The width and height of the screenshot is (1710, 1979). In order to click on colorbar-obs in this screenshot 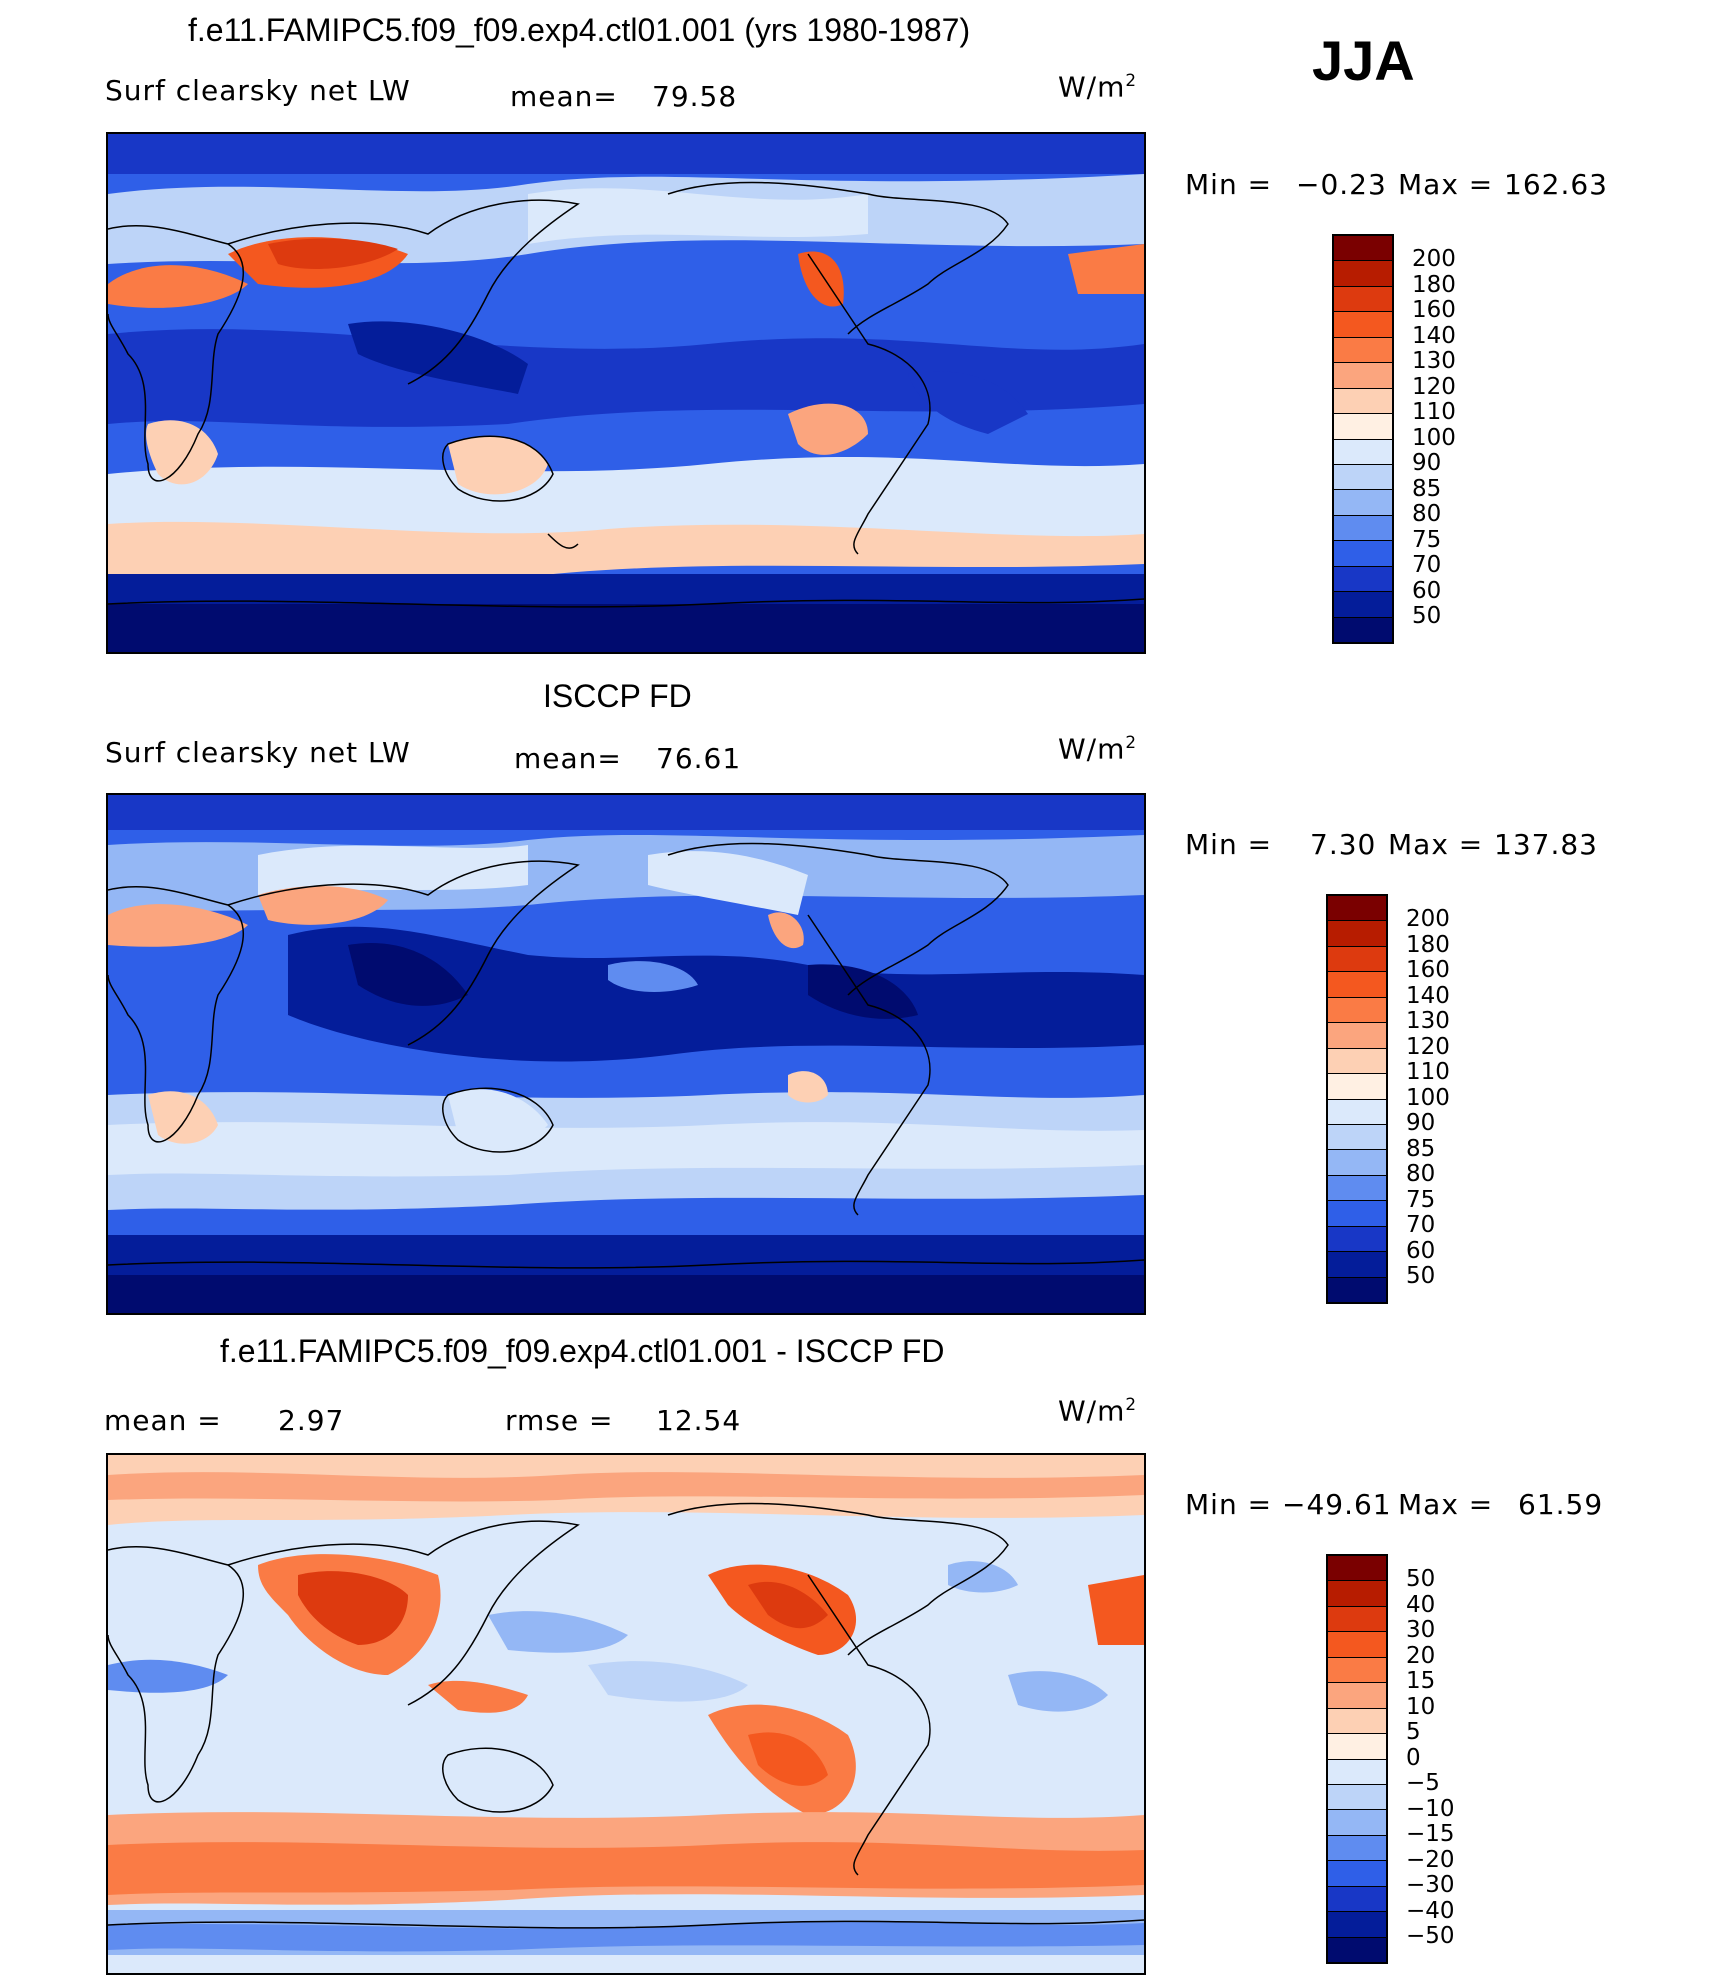, I will do `click(1357, 1099)`.